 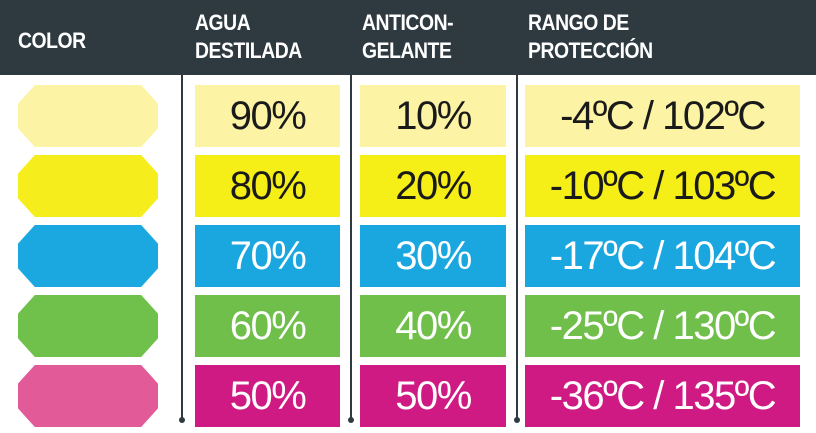 What do you see at coordinates (248, 50) in the screenshot?
I see `header-label: DESTILADA` at bounding box center [248, 50].